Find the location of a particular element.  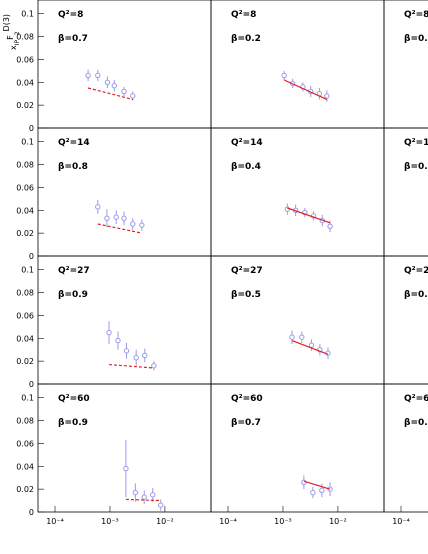

q-label: Q²=1 is located at coordinates (416, 143).